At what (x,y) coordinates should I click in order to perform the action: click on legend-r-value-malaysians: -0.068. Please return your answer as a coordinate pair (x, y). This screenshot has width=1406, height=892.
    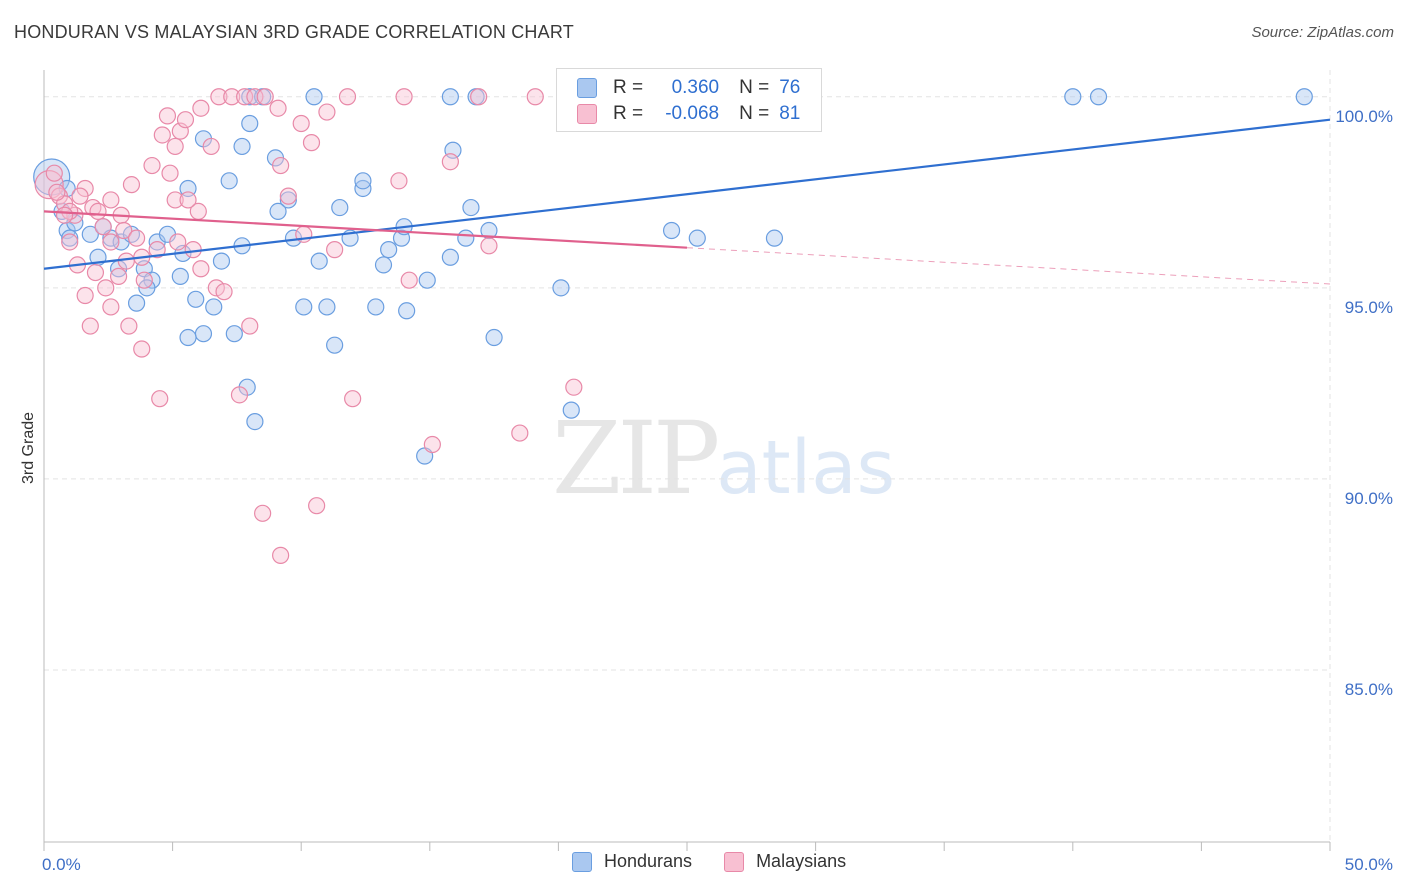
    Looking at the image, I should click on (692, 113).